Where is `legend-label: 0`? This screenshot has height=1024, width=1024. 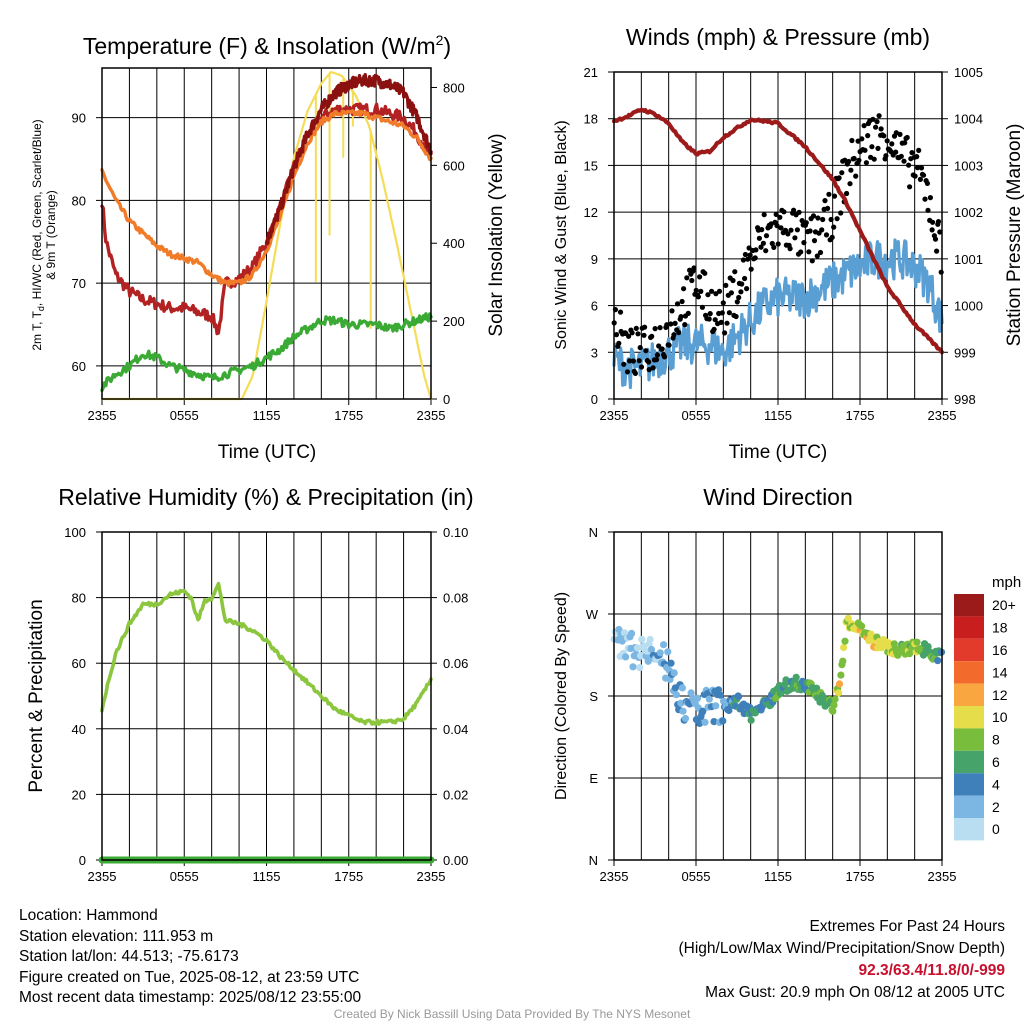
legend-label: 0 is located at coordinates (996, 829).